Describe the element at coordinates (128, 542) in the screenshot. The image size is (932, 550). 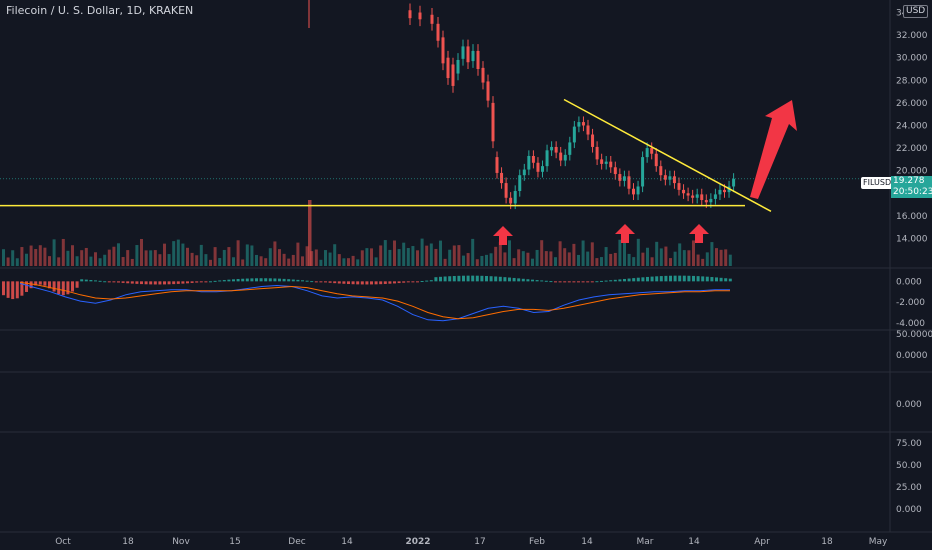
I see `time-tick-label: 18` at that location.